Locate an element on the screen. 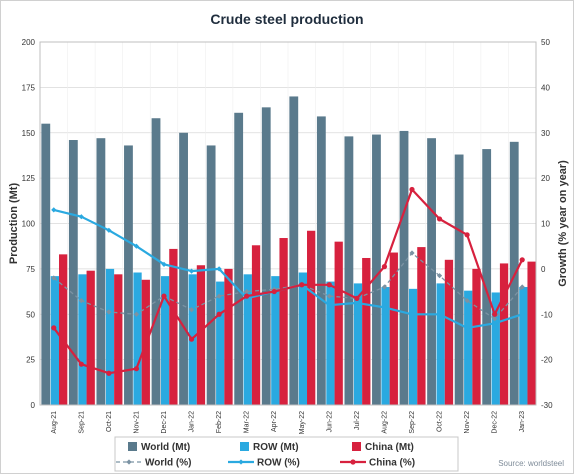 Image resolution: width=574 pixels, height=474 pixels. x-tick-label: Oct-21 is located at coordinates (109, 421).